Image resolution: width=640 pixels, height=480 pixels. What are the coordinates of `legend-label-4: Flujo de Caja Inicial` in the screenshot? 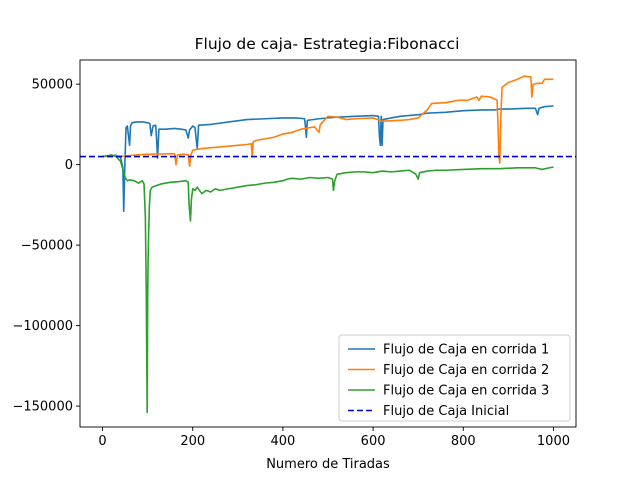 It's located at (446, 411).